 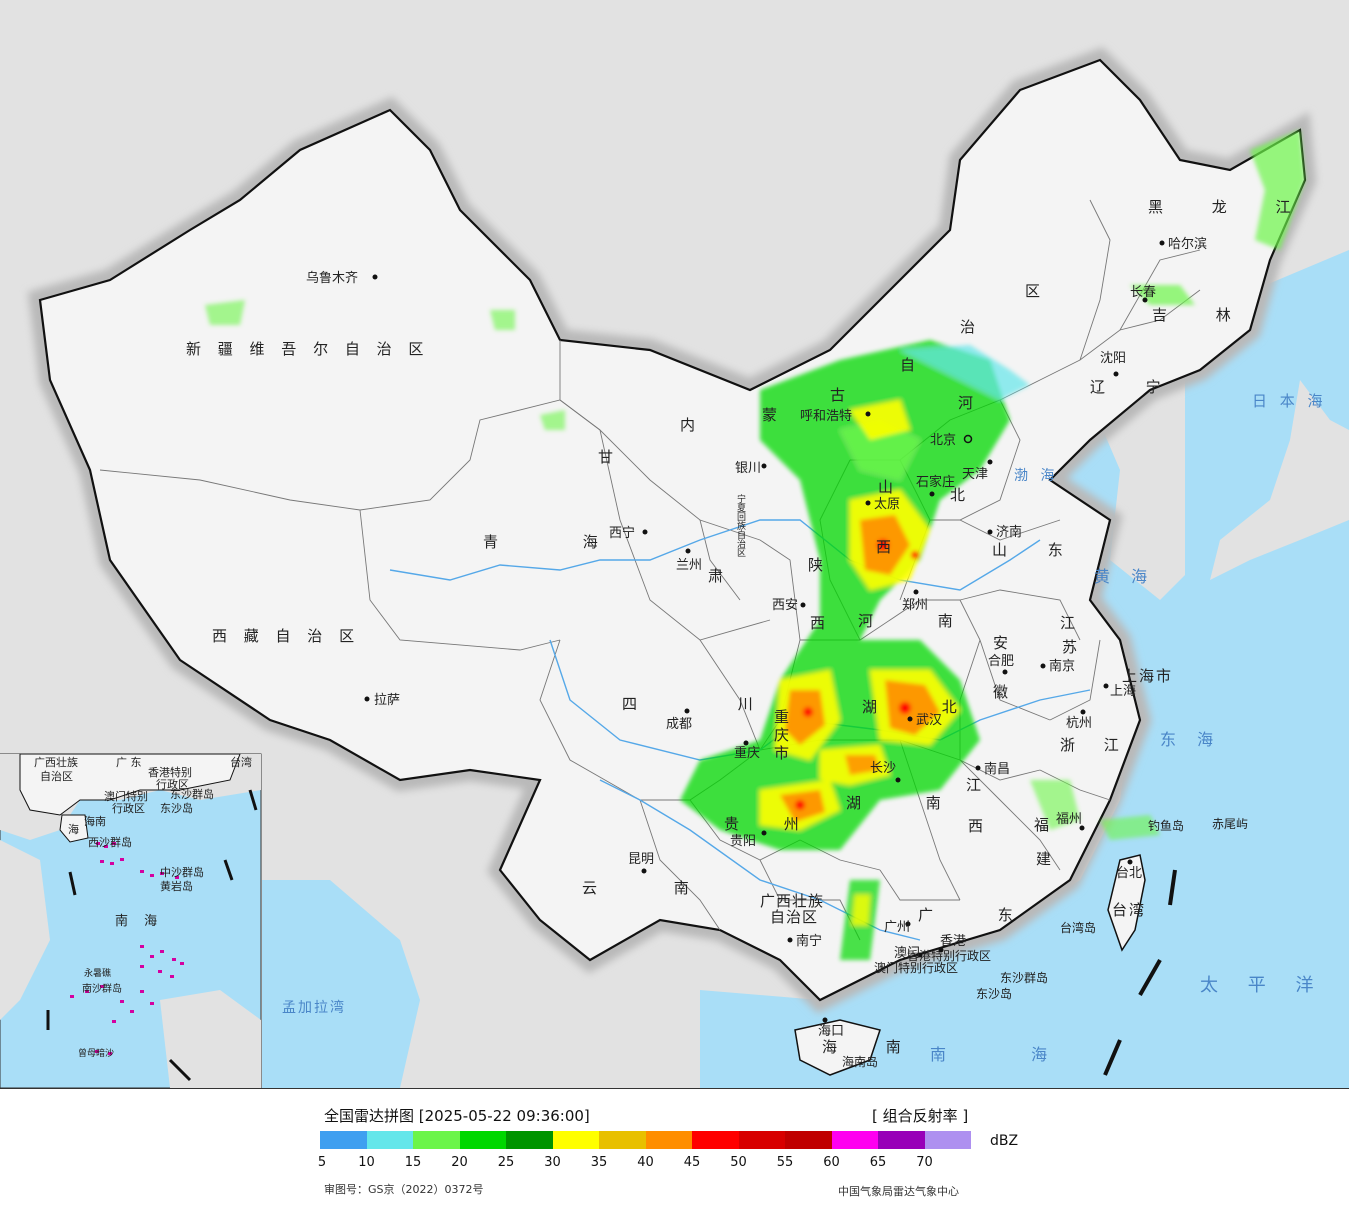 I want to click on label-hubei: 湖 北, so click(x=924, y=707).